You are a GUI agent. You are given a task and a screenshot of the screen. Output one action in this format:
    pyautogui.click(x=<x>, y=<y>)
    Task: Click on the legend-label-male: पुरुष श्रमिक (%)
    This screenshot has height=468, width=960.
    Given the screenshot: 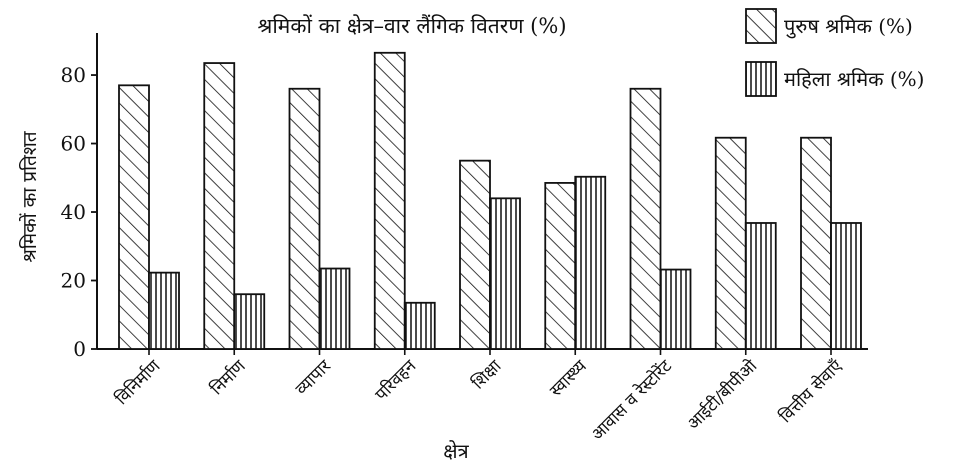 What is the action you would take?
    pyautogui.click(x=848, y=26)
    